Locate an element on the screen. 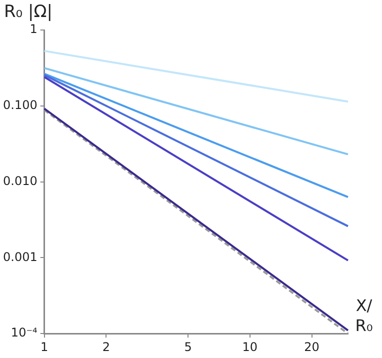 The height and width of the screenshot is (358, 382). y-axis-title: R₀ |Ω| is located at coordinates (28, 12).